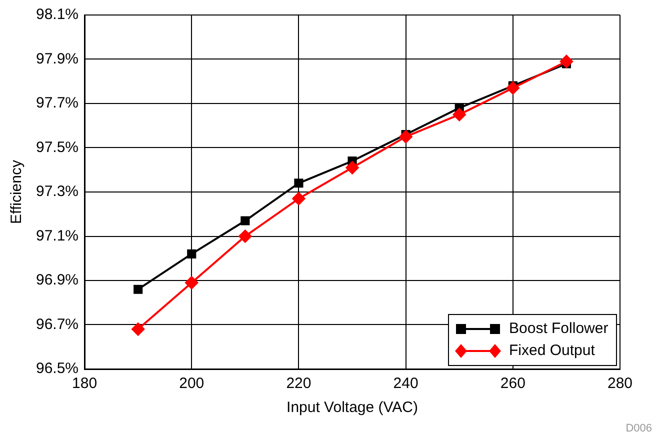  Describe the element at coordinates (57, 103) in the screenshot. I see `y-tick-label: 97.7%` at that location.